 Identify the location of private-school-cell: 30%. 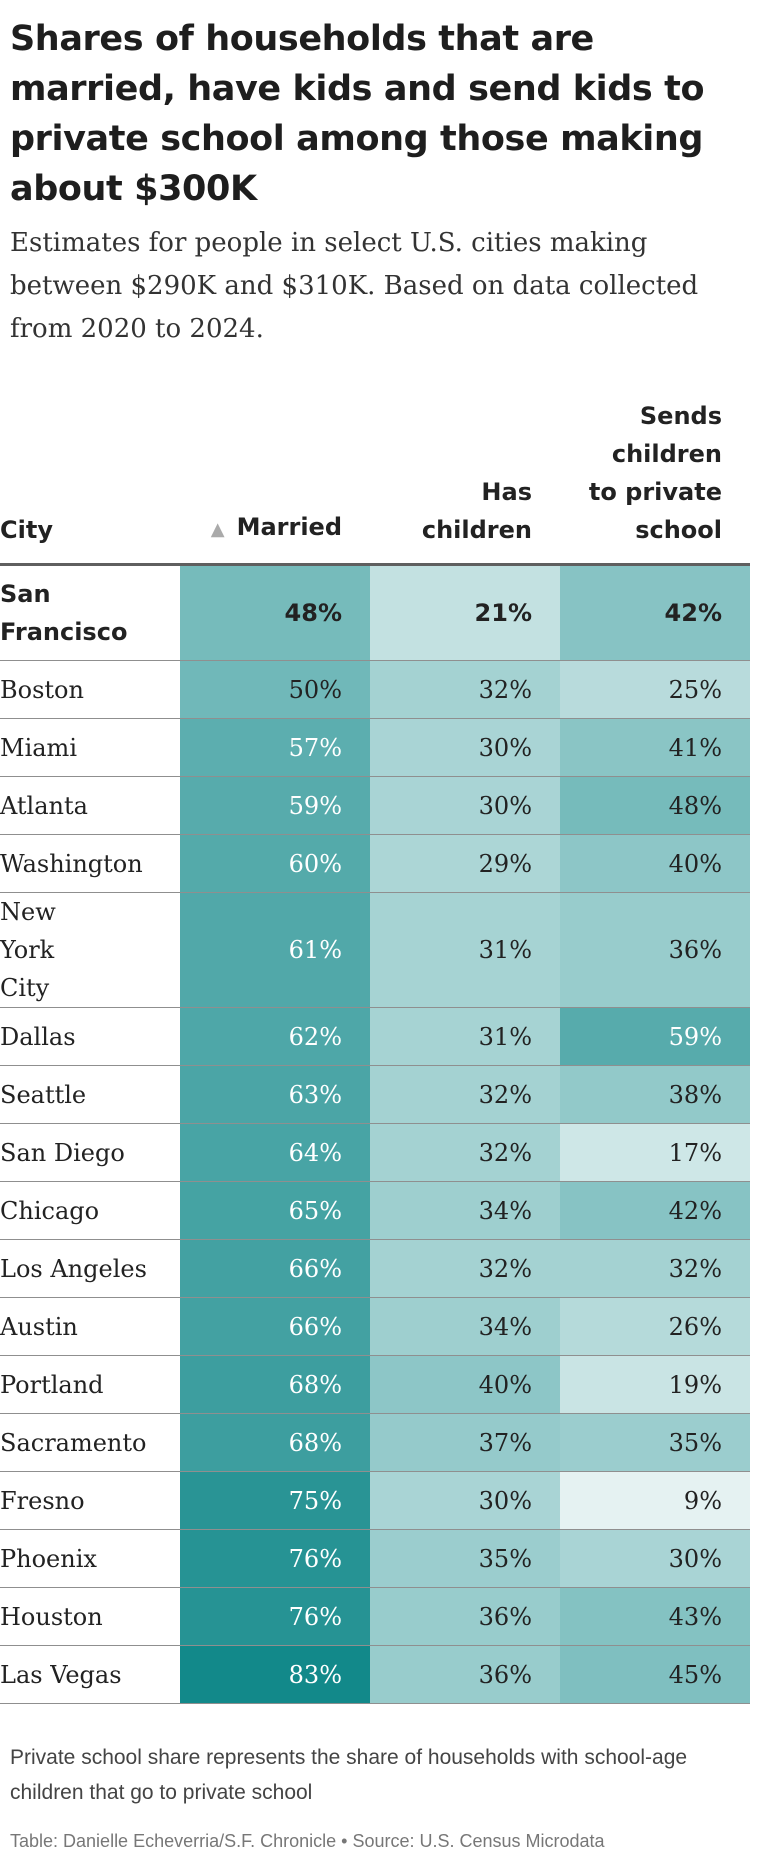
(655, 1558).